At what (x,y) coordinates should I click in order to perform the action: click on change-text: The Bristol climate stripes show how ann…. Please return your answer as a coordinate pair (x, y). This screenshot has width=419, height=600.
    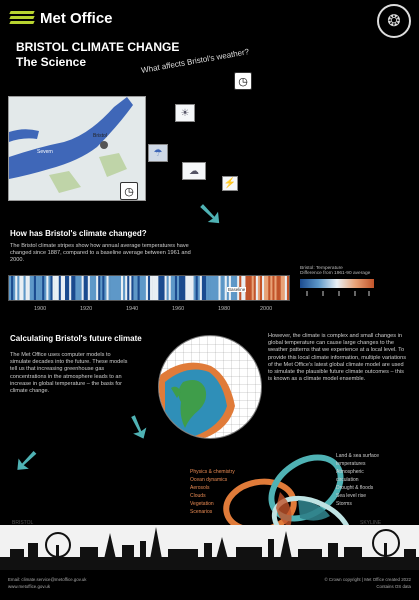
    Looking at the image, I should click on (100, 253).